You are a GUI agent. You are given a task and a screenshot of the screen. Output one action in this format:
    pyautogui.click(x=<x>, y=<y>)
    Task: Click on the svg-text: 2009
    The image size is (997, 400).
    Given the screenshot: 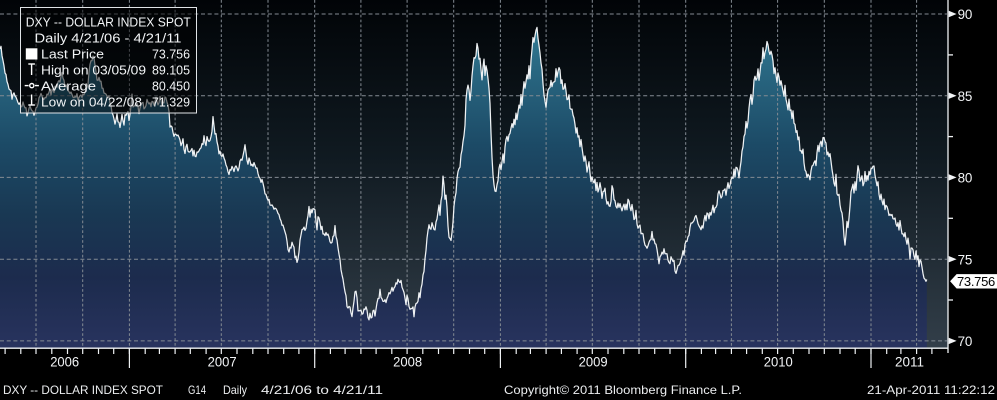 What is the action you would take?
    pyautogui.click(x=593, y=362)
    